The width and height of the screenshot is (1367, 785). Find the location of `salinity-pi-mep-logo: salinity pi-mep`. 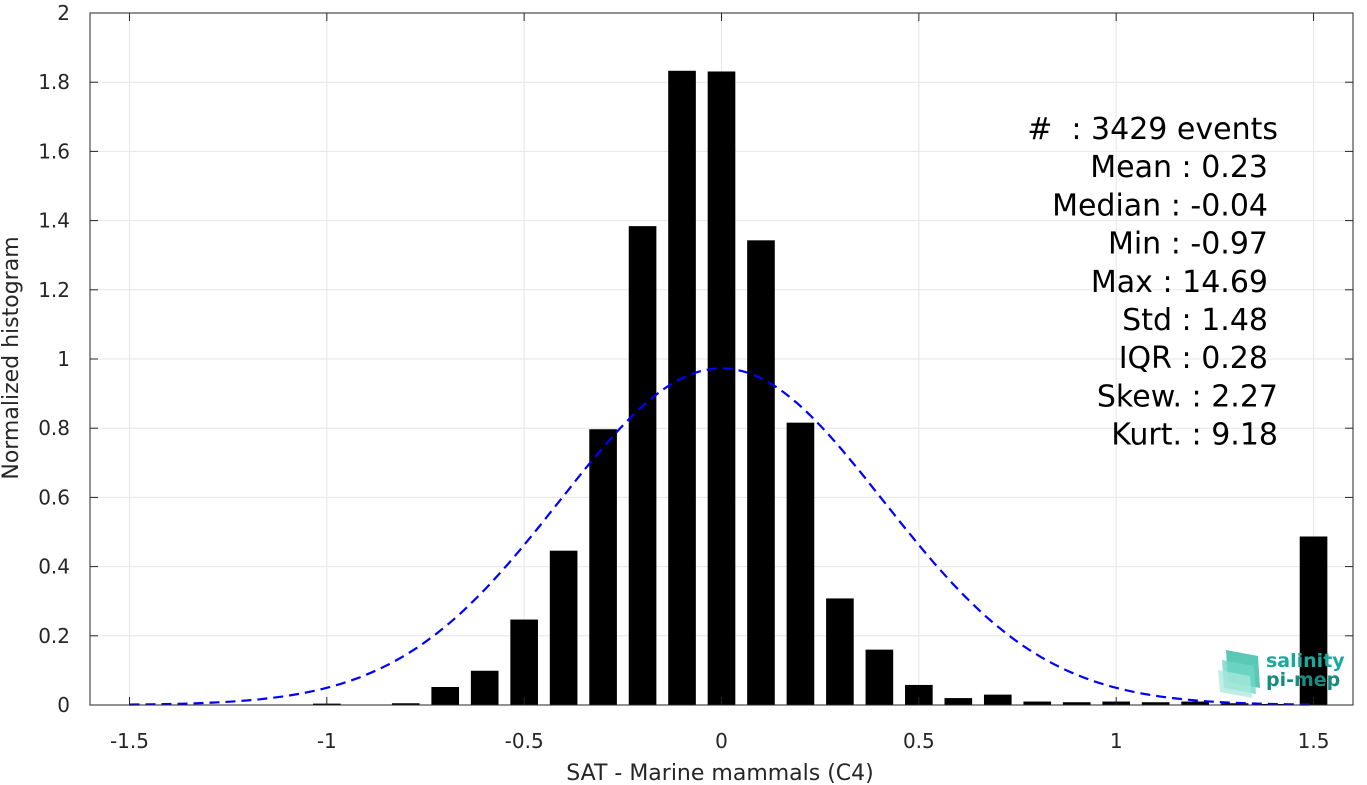

salinity-pi-mep-logo: salinity pi-mep is located at coordinates (1281, 674).